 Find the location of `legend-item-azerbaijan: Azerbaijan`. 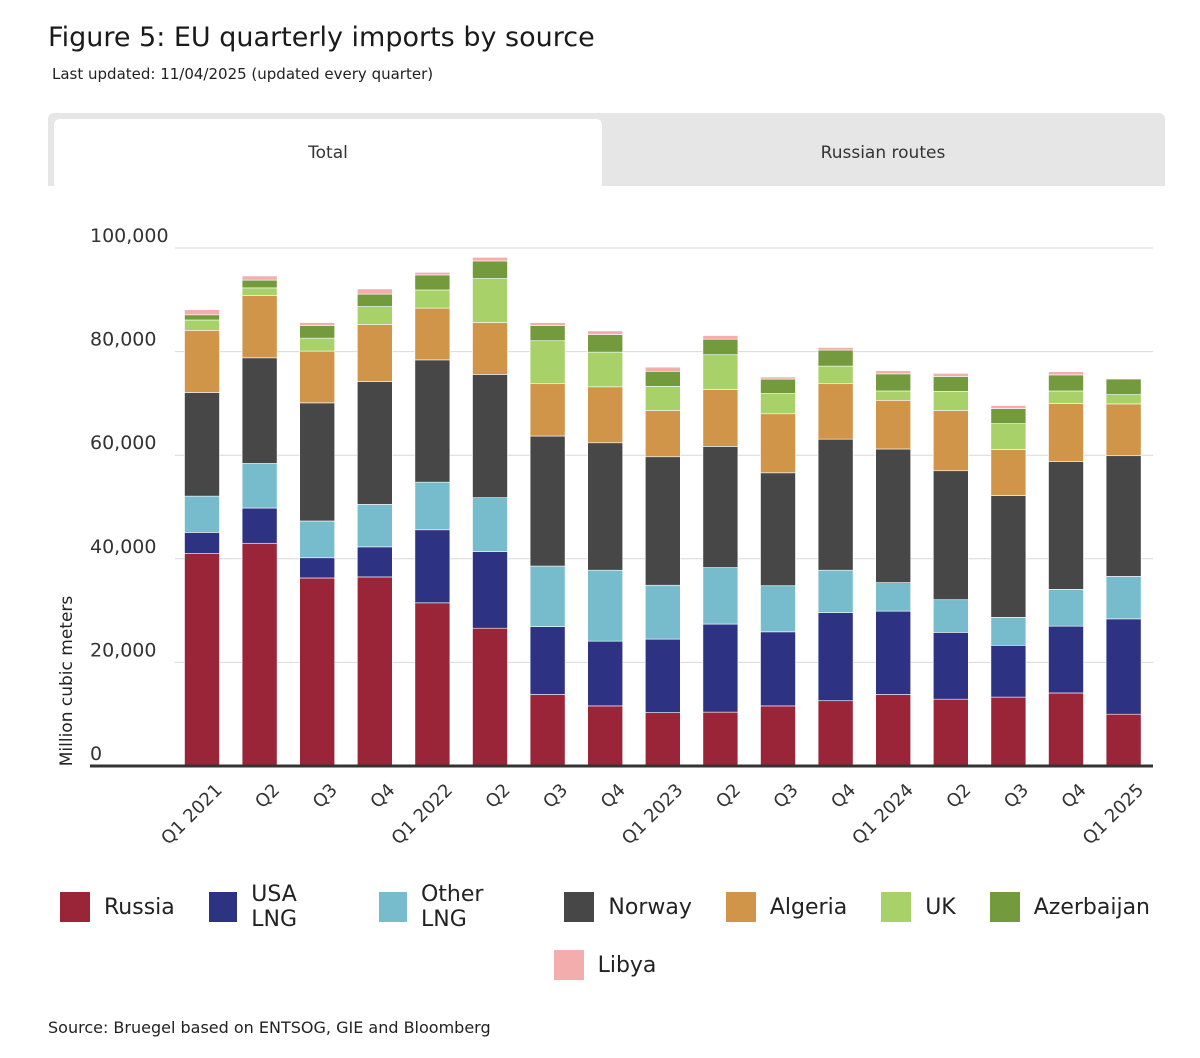

legend-item-azerbaijan: Azerbaijan is located at coordinates (1069, 907).